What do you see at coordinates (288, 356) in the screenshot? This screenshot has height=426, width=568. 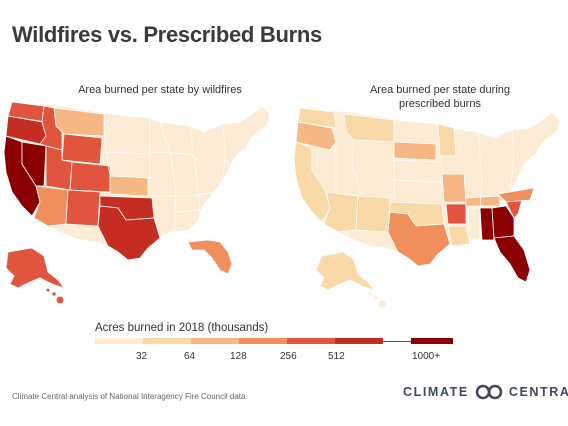 I see `legend-label-256: 256` at bounding box center [288, 356].